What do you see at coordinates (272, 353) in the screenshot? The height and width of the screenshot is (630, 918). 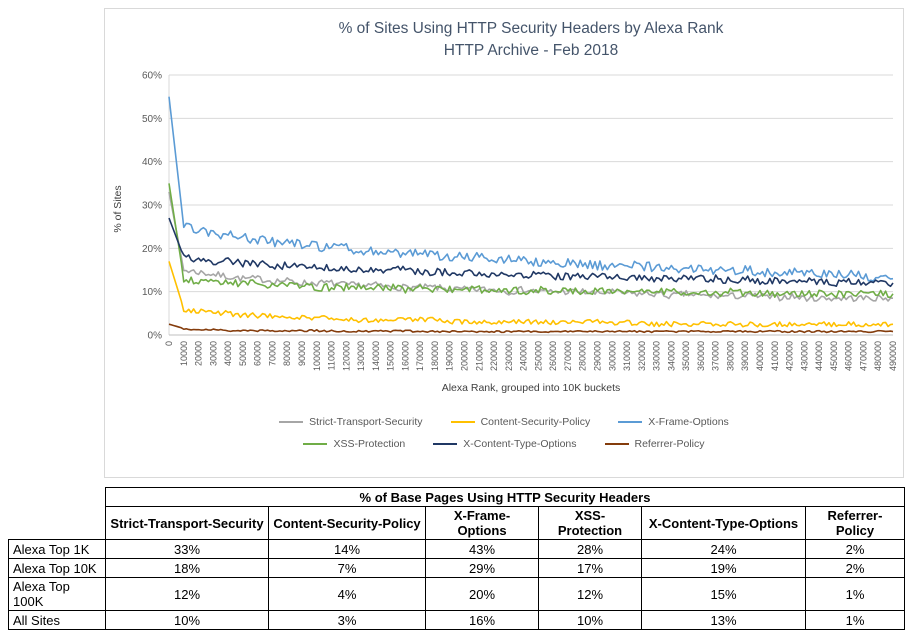 I see `x-tick-label: 70000` at bounding box center [272, 353].